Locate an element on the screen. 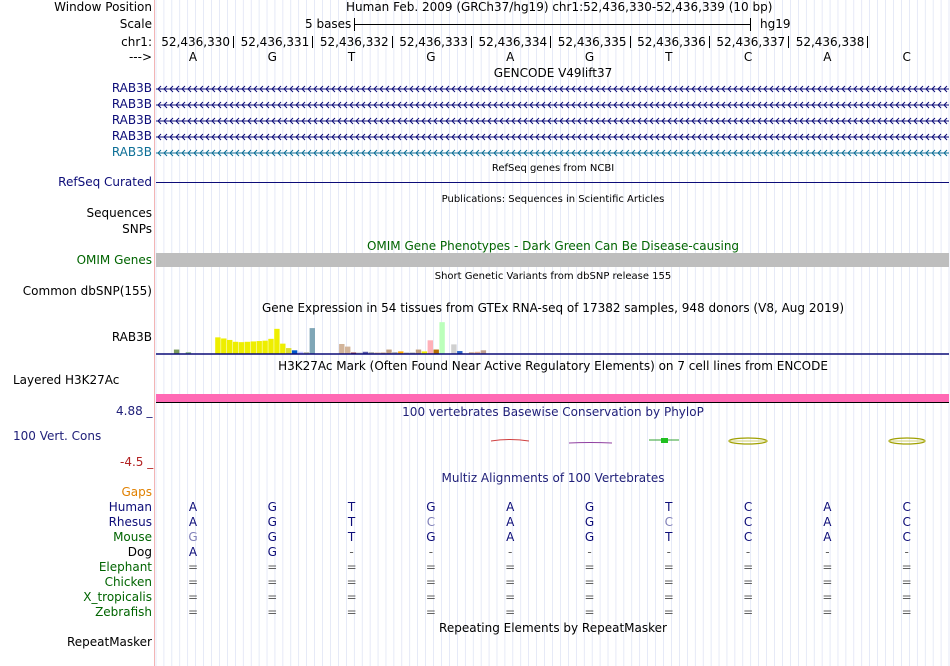 This screenshot has width=950, height=666. publications-snps-label: SNPs is located at coordinates (137, 229).